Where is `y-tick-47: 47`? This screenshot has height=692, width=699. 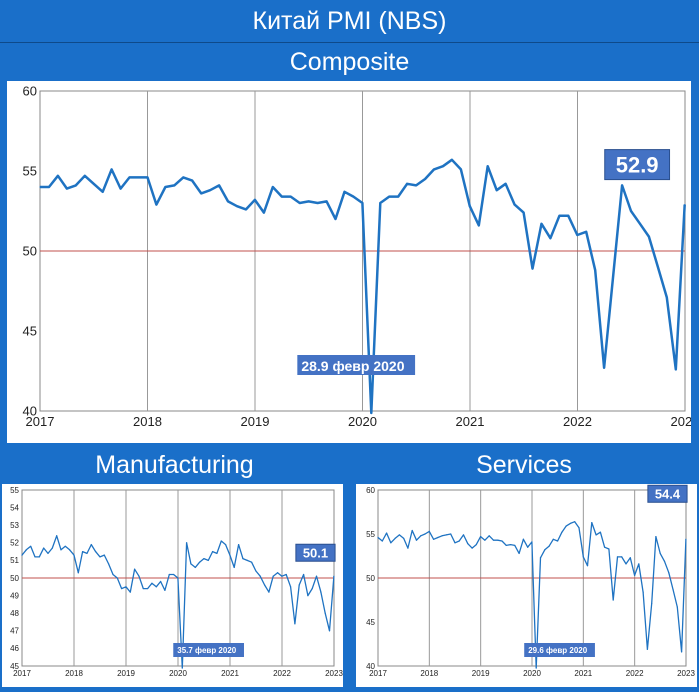
y-tick-47: 47 is located at coordinates (14, 631).